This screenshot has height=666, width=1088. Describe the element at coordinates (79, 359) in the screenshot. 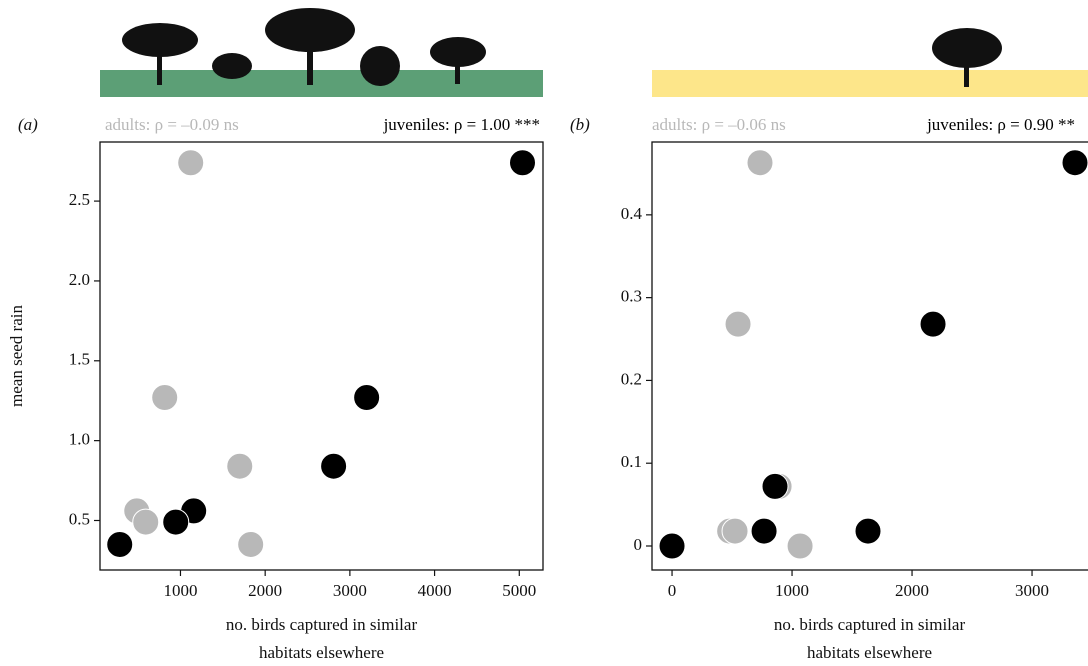

I see `y-tick-label: 1.5` at that location.